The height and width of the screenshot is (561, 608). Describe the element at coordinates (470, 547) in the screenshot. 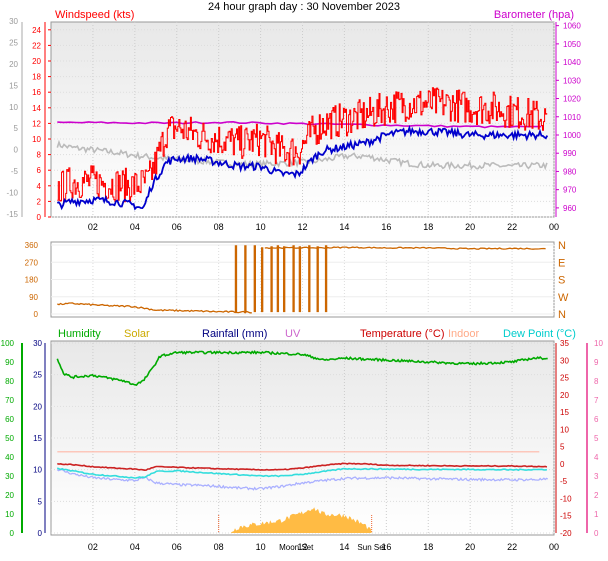

I see `temp-x-tick: 20` at that location.